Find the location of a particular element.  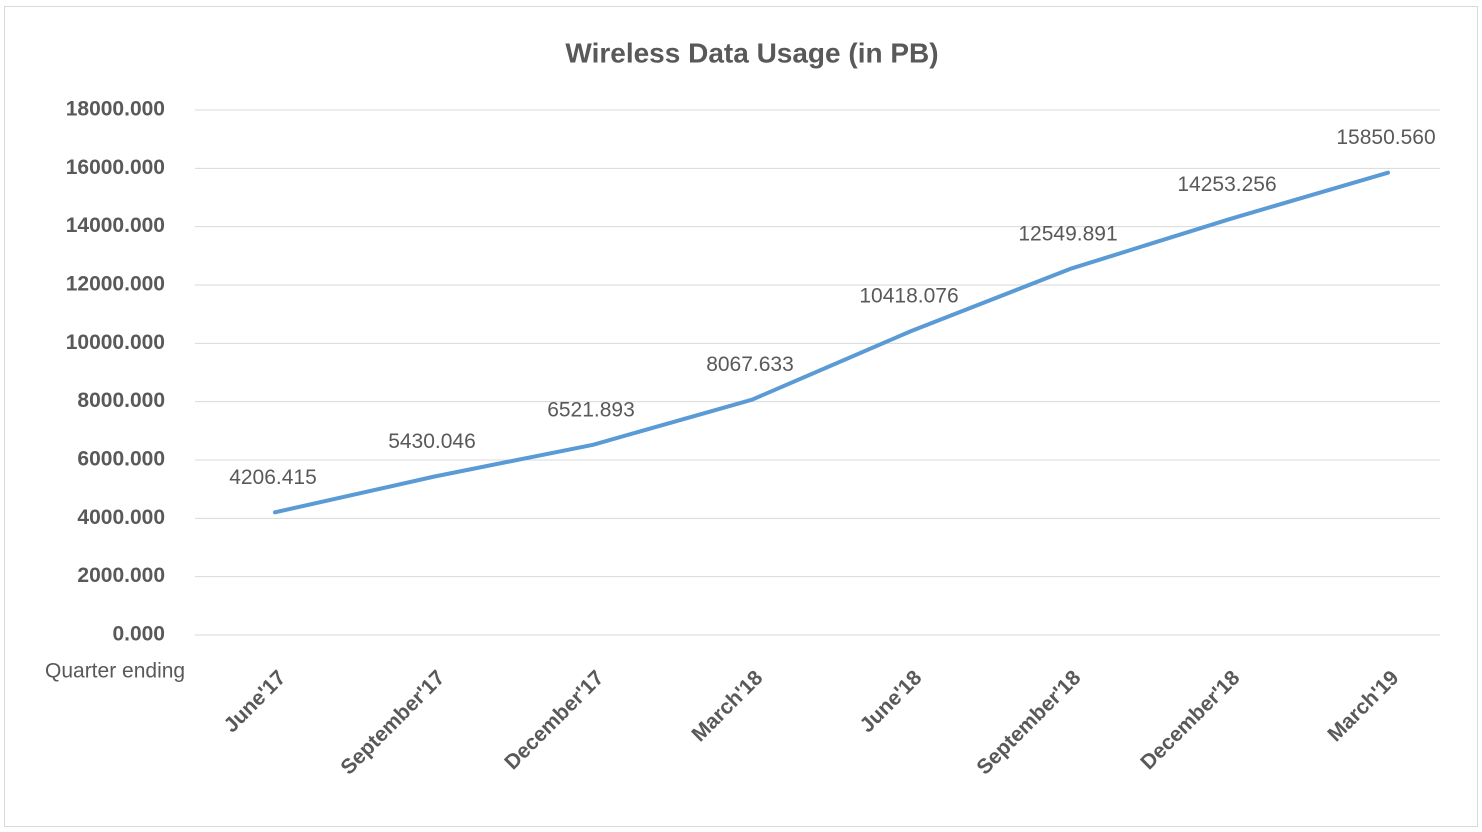

y-tick-label: 4000.000 is located at coordinates (121, 517).